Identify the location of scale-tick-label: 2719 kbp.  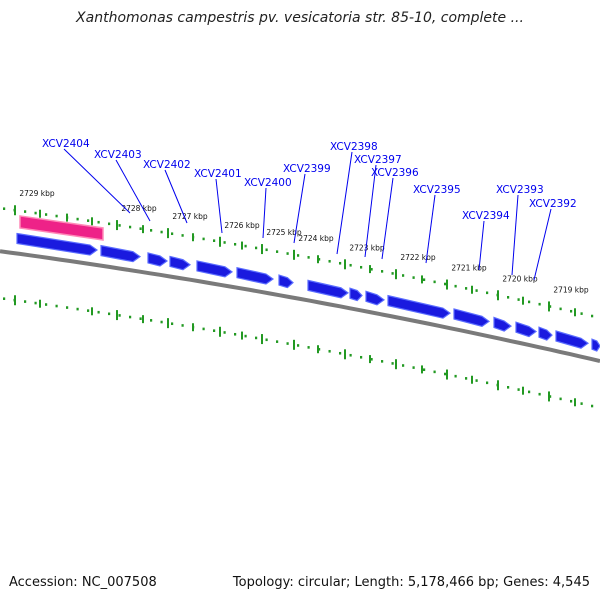
(571, 289).